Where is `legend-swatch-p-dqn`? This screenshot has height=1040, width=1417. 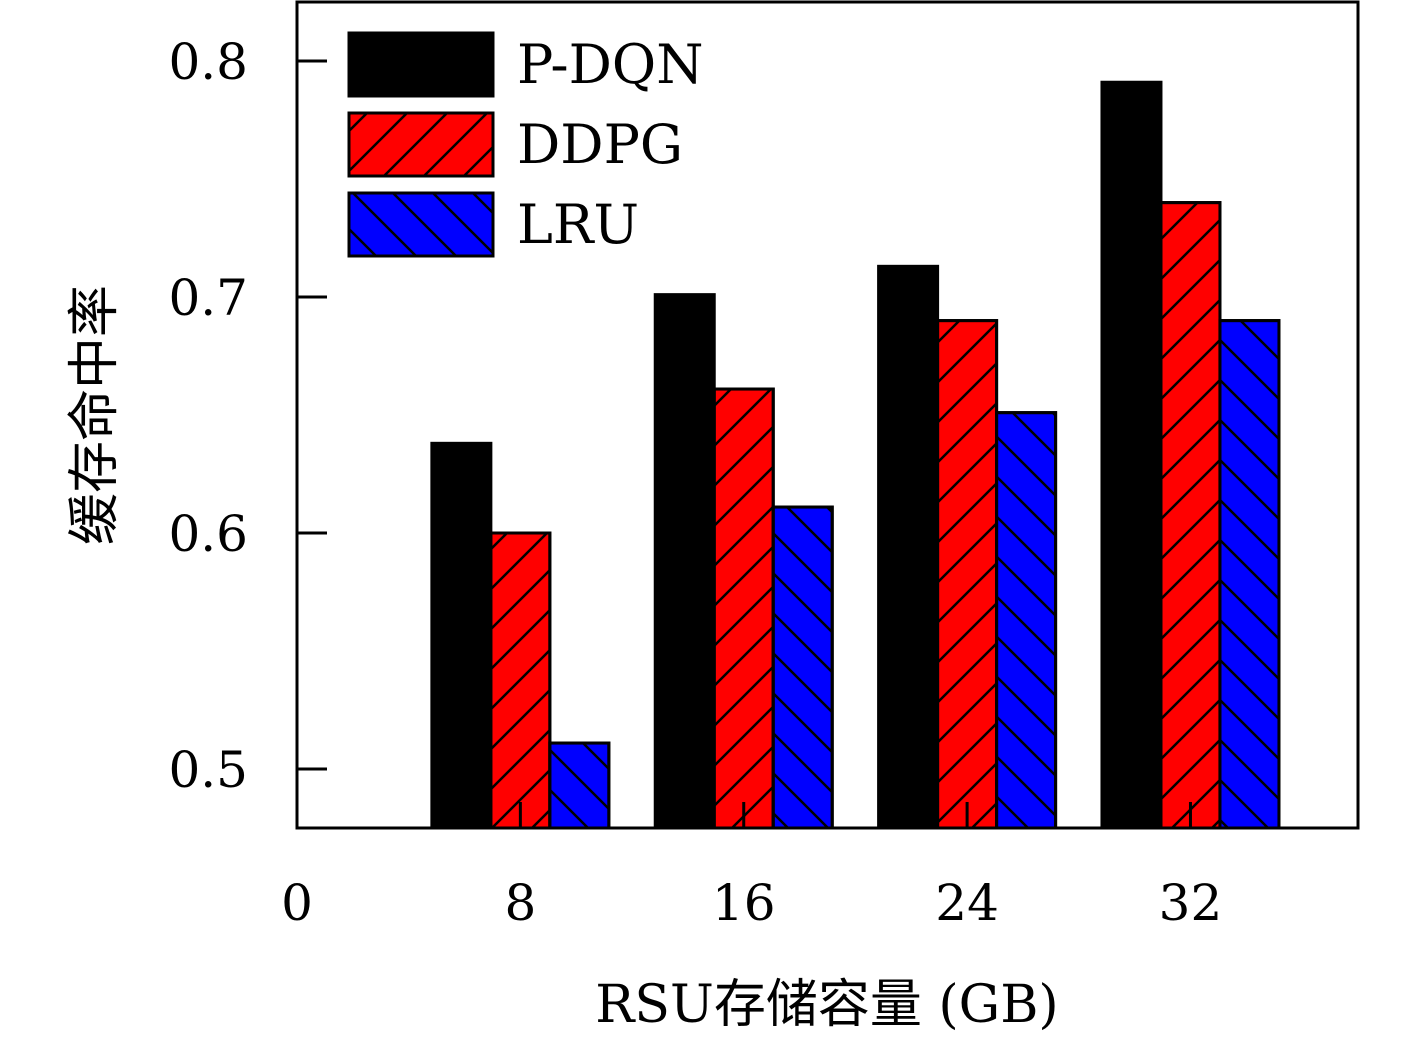 legend-swatch-p-dqn is located at coordinates (421, 64).